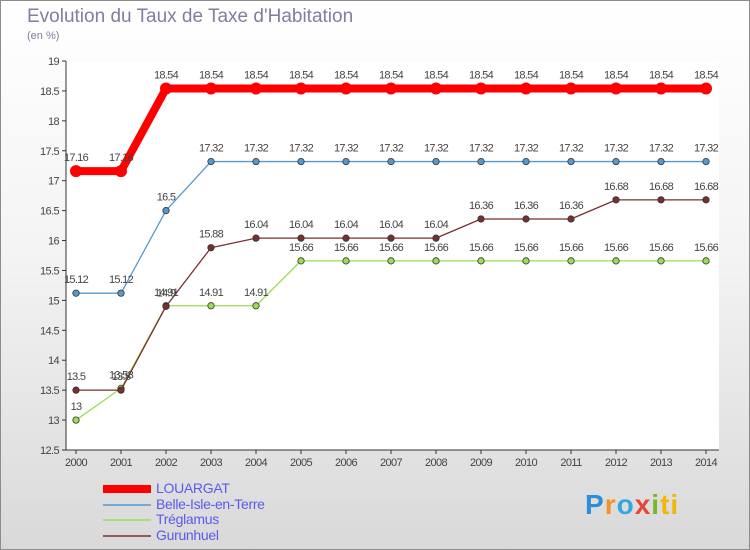 This screenshot has height=550, width=750. Describe the element at coordinates (193, 488) in the screenshot. I see `legend-label-0: LOUARGAT` at that location.